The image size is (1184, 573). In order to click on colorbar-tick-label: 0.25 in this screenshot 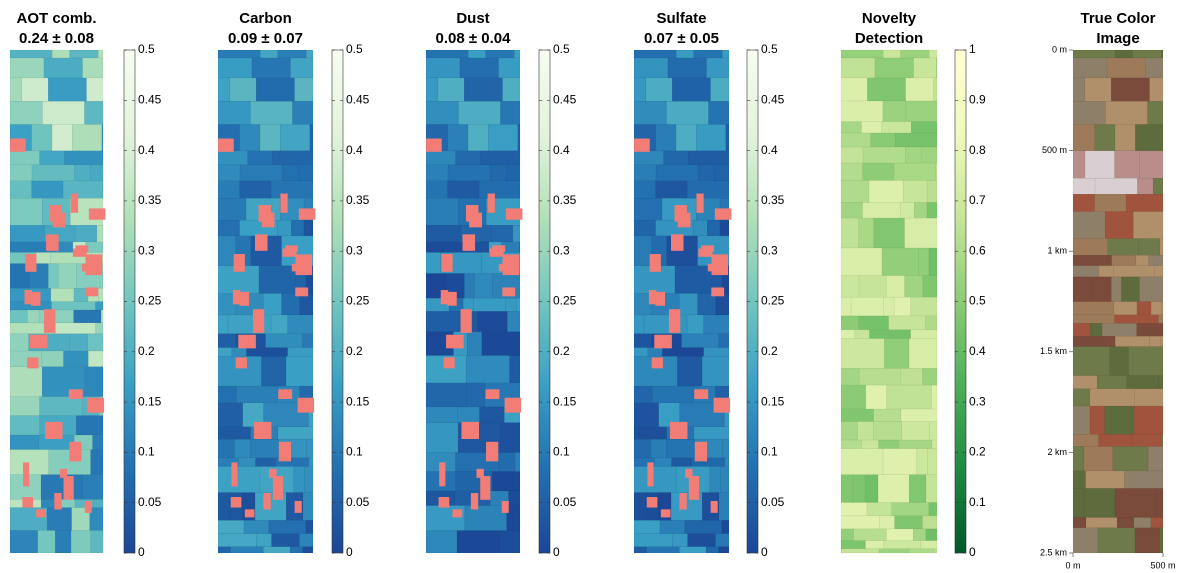, I will do `click(565, 301)`.